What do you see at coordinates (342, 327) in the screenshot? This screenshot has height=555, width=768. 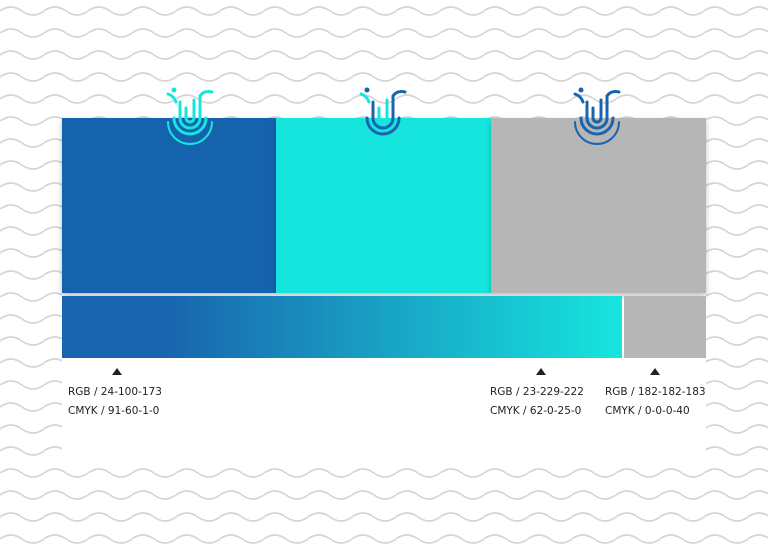 I see `gradient-bar` at bounding box center [342, 327].